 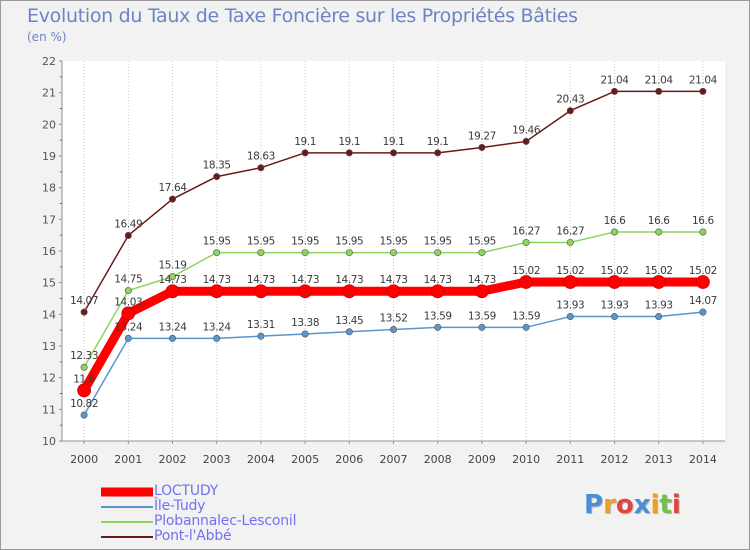 What do you see at coordinates (251, 506) in the screenshot?
I see `legend-item-ile-tudy: Île-Tudy` at bounding box center [251, 506].